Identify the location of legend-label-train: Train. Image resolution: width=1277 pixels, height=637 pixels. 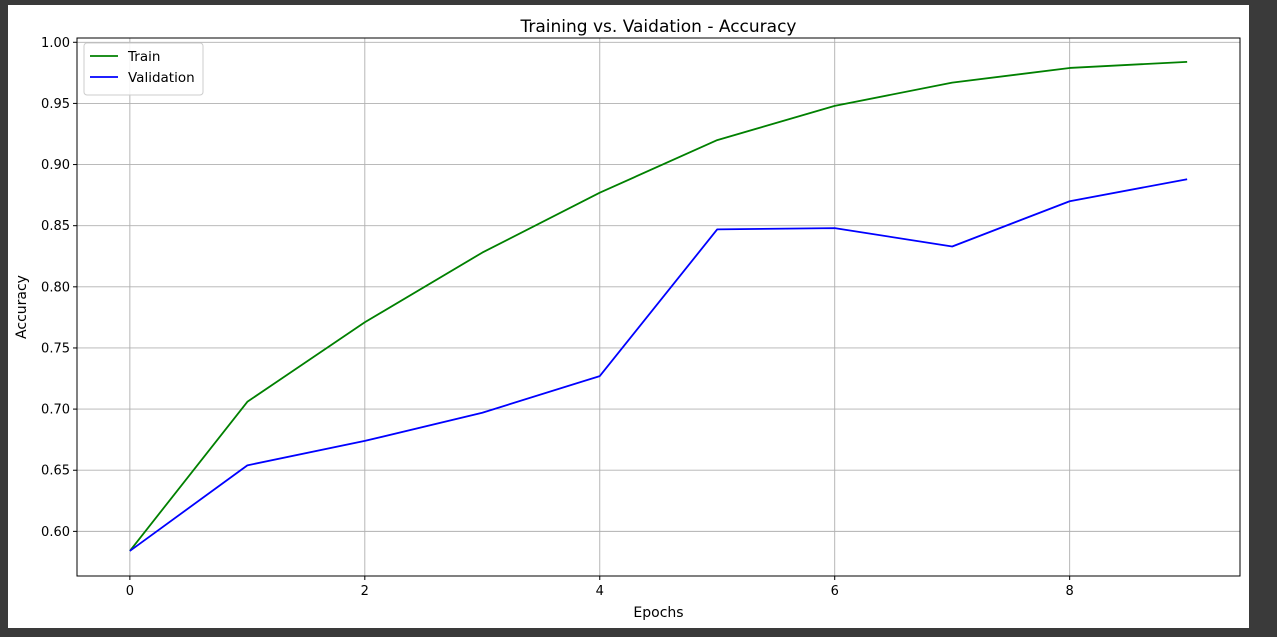
(143, 57).